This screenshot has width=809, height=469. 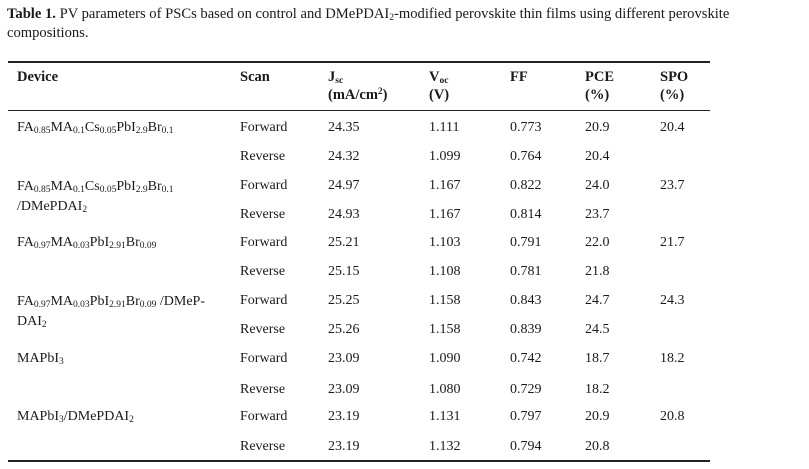 I want to click on cell-jsc: 25.26, so click(x=344, y=329).